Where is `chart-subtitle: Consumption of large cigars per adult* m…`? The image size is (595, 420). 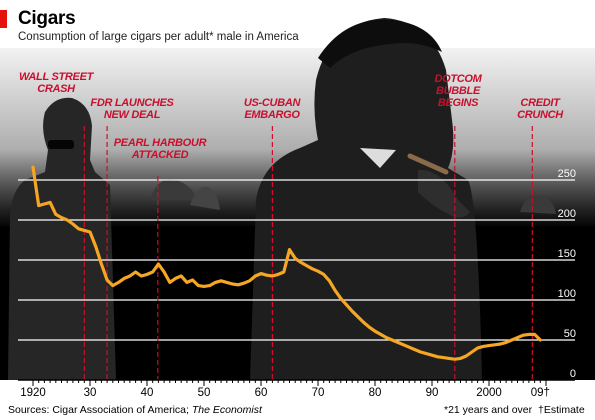
chart-subtitle: Consumption of large cigars per adult* m… is located at coordinates (158, 37).